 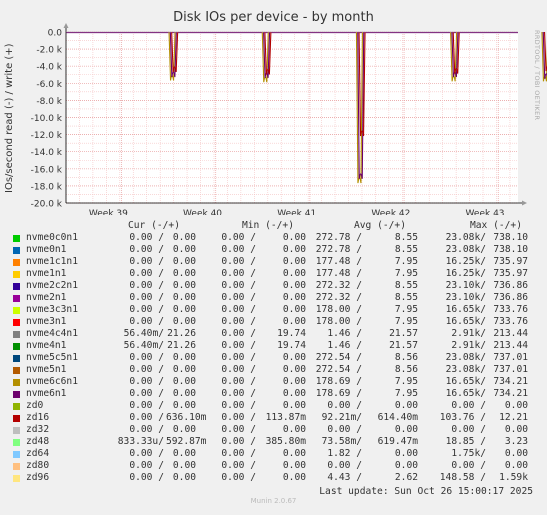 I want to click on x-tick-label: Week 39, so click(x=108, y=212).